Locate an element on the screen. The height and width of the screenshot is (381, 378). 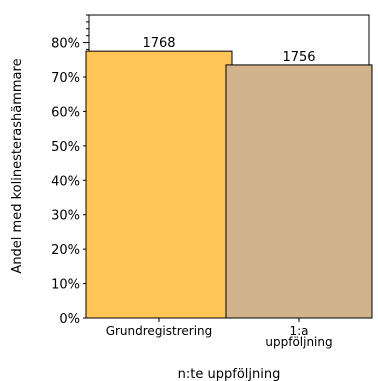
y-tick-label: 80% is located at coordinates (65, 44).